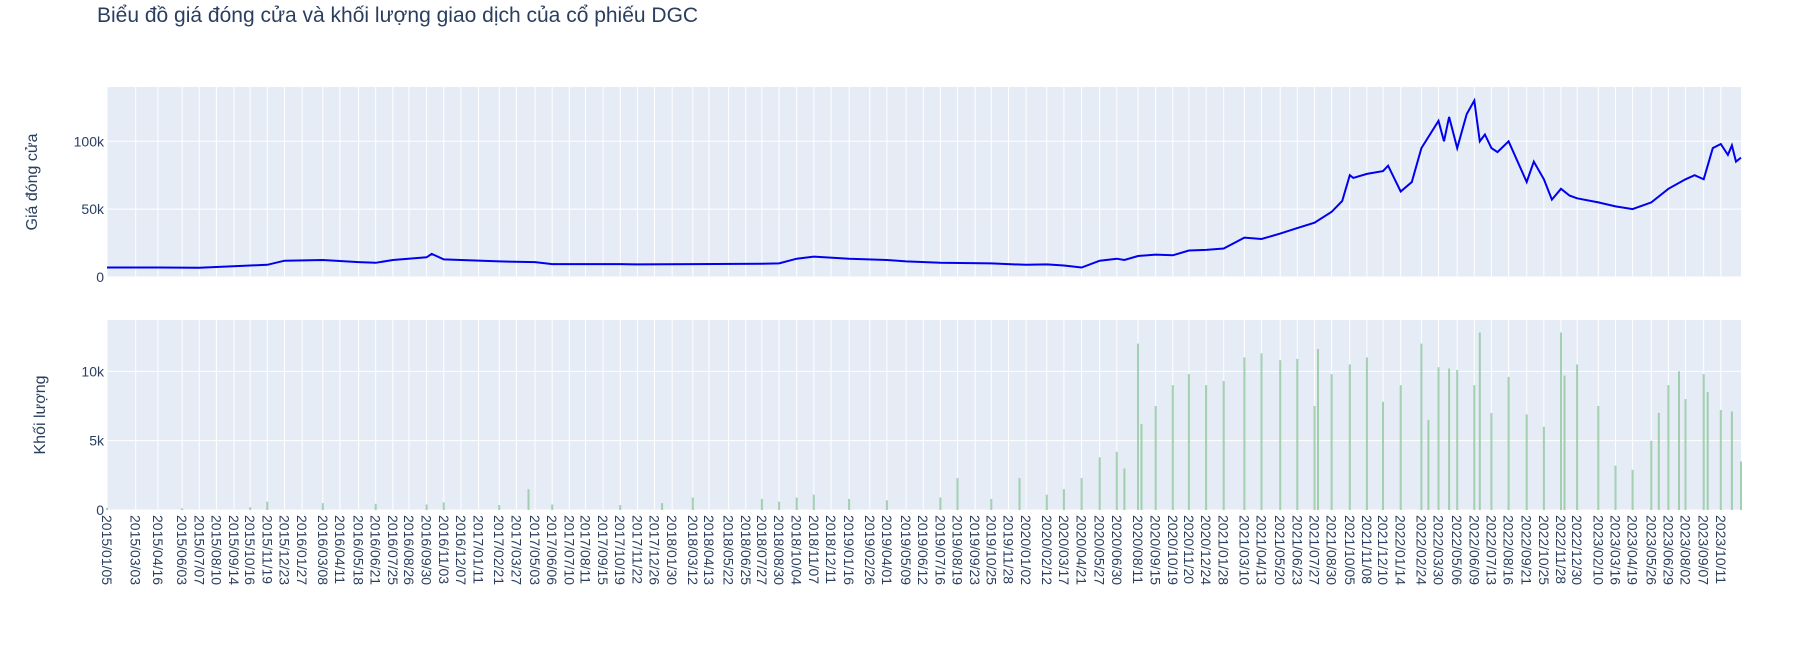  What do you see at coordinates (1598, 550) in the screenshot?
I see `x-tick-label: 2023/02/10` at bounding box center [1598, 550].